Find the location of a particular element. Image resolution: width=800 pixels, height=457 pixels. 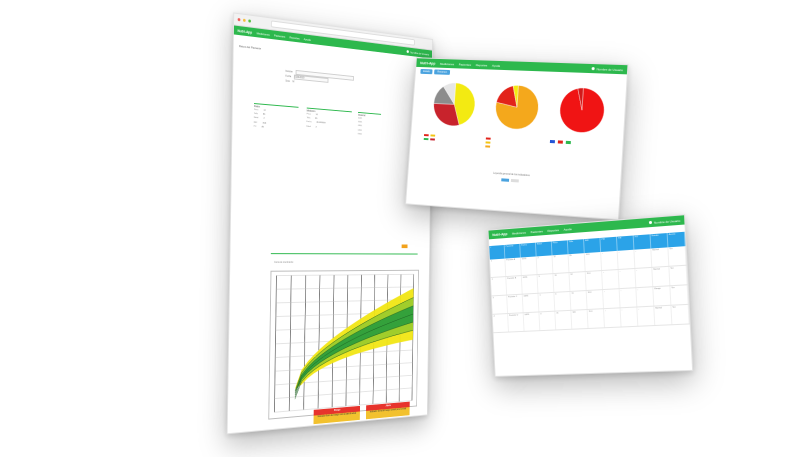

tab-estado: Estado is located at coordinates (426, 71).